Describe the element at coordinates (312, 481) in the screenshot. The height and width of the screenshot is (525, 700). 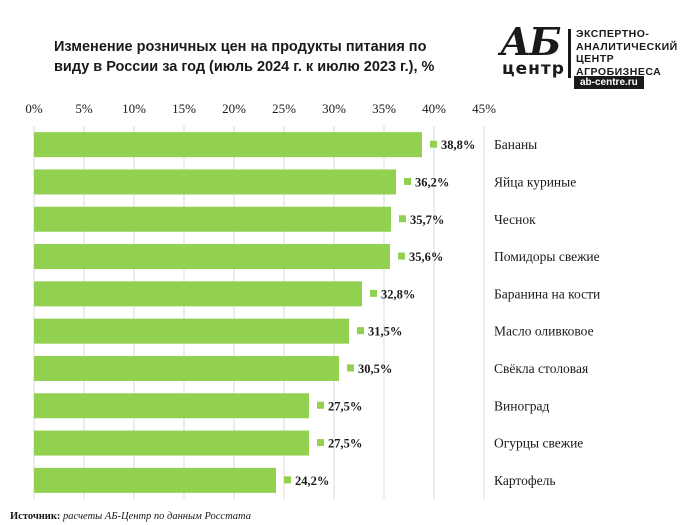
I see `data-label: 24,2%` at that location.